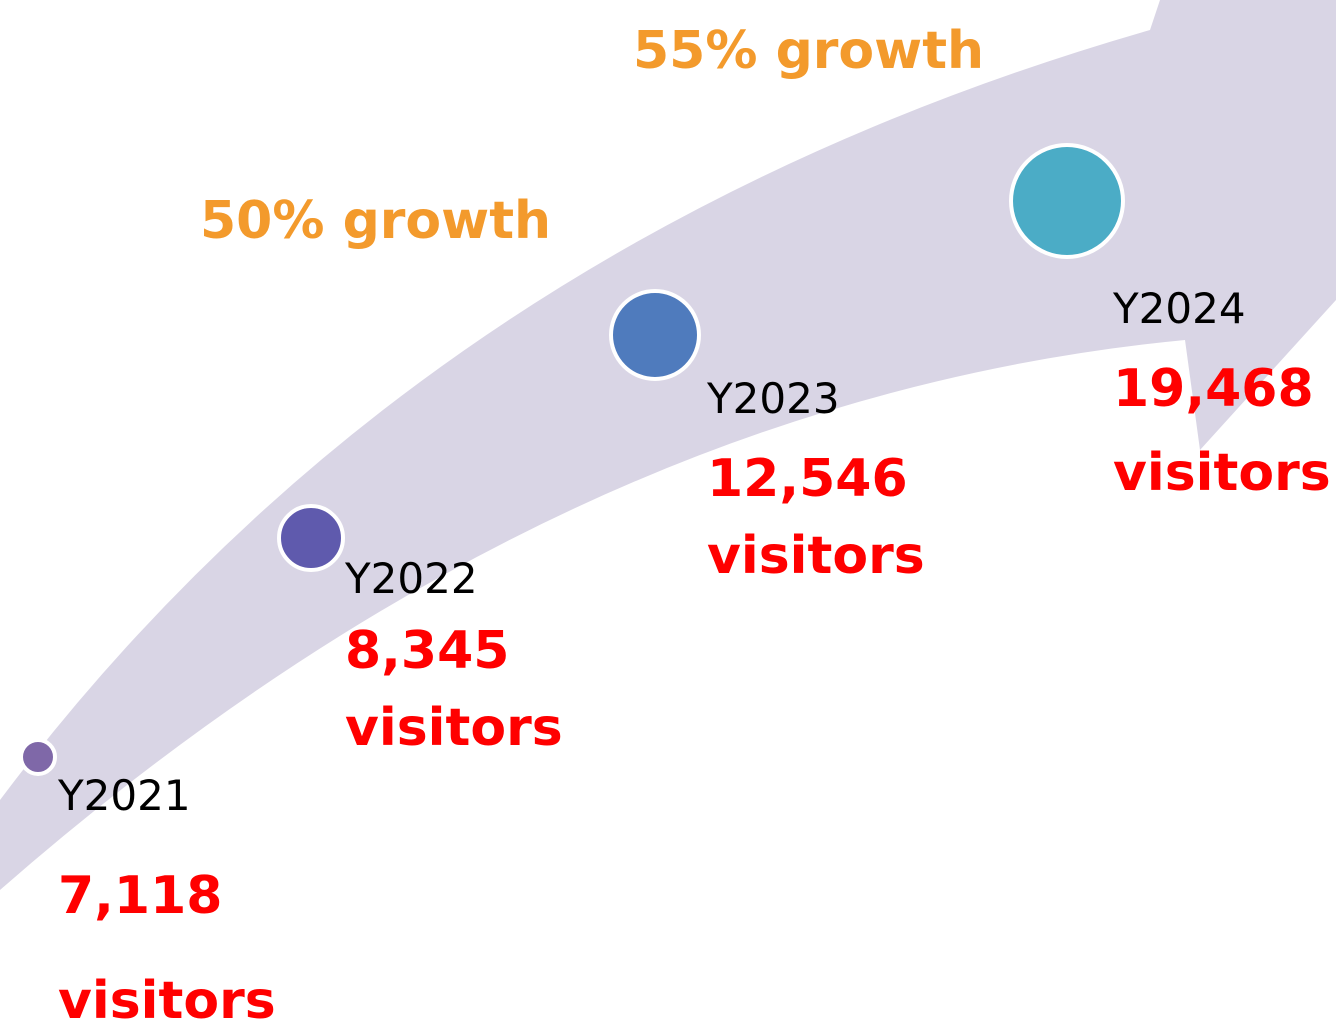  Describe the element at coordinates (807, 479) in the screenshot. I see `node-value: 12,546` at that location.